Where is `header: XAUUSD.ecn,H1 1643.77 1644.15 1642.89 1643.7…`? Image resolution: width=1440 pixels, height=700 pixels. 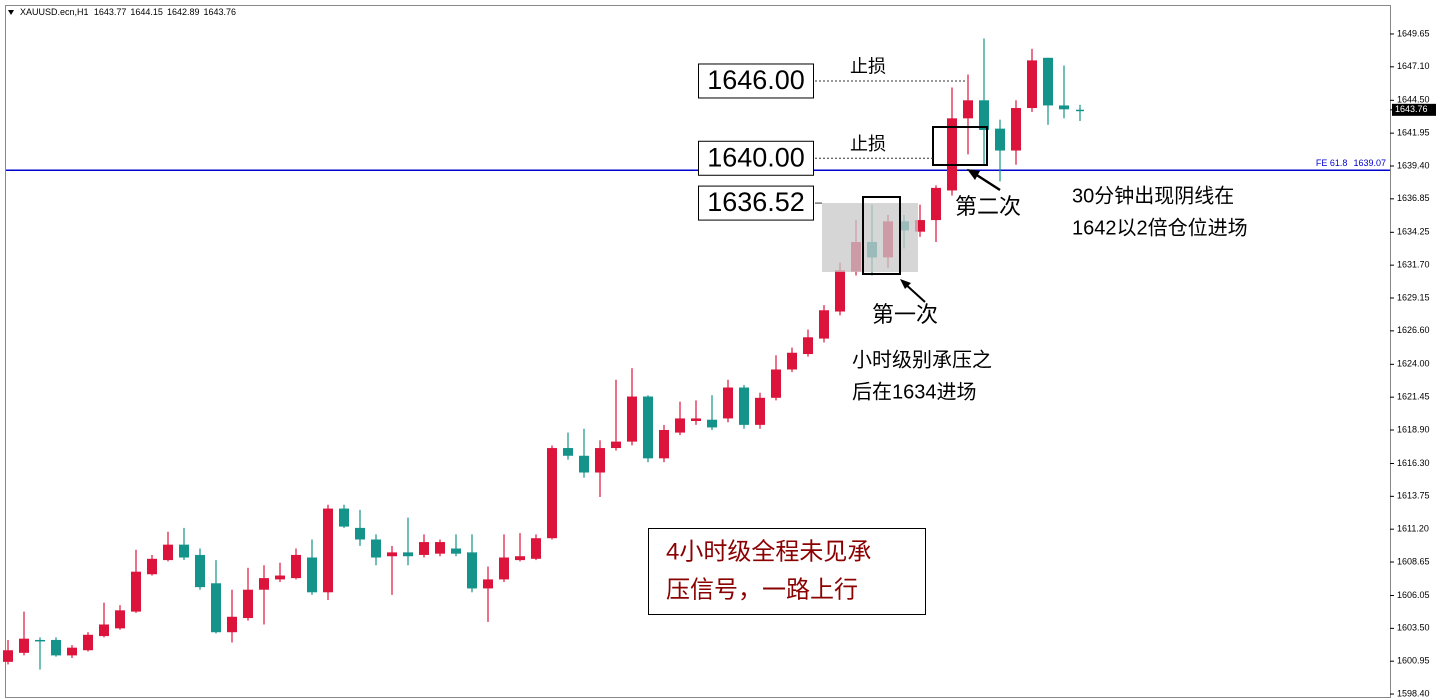 header: XAUUSD.ecn,H1 1643.77 1644.15 1642.89 1643.7… is located at coordinates (128, 12).